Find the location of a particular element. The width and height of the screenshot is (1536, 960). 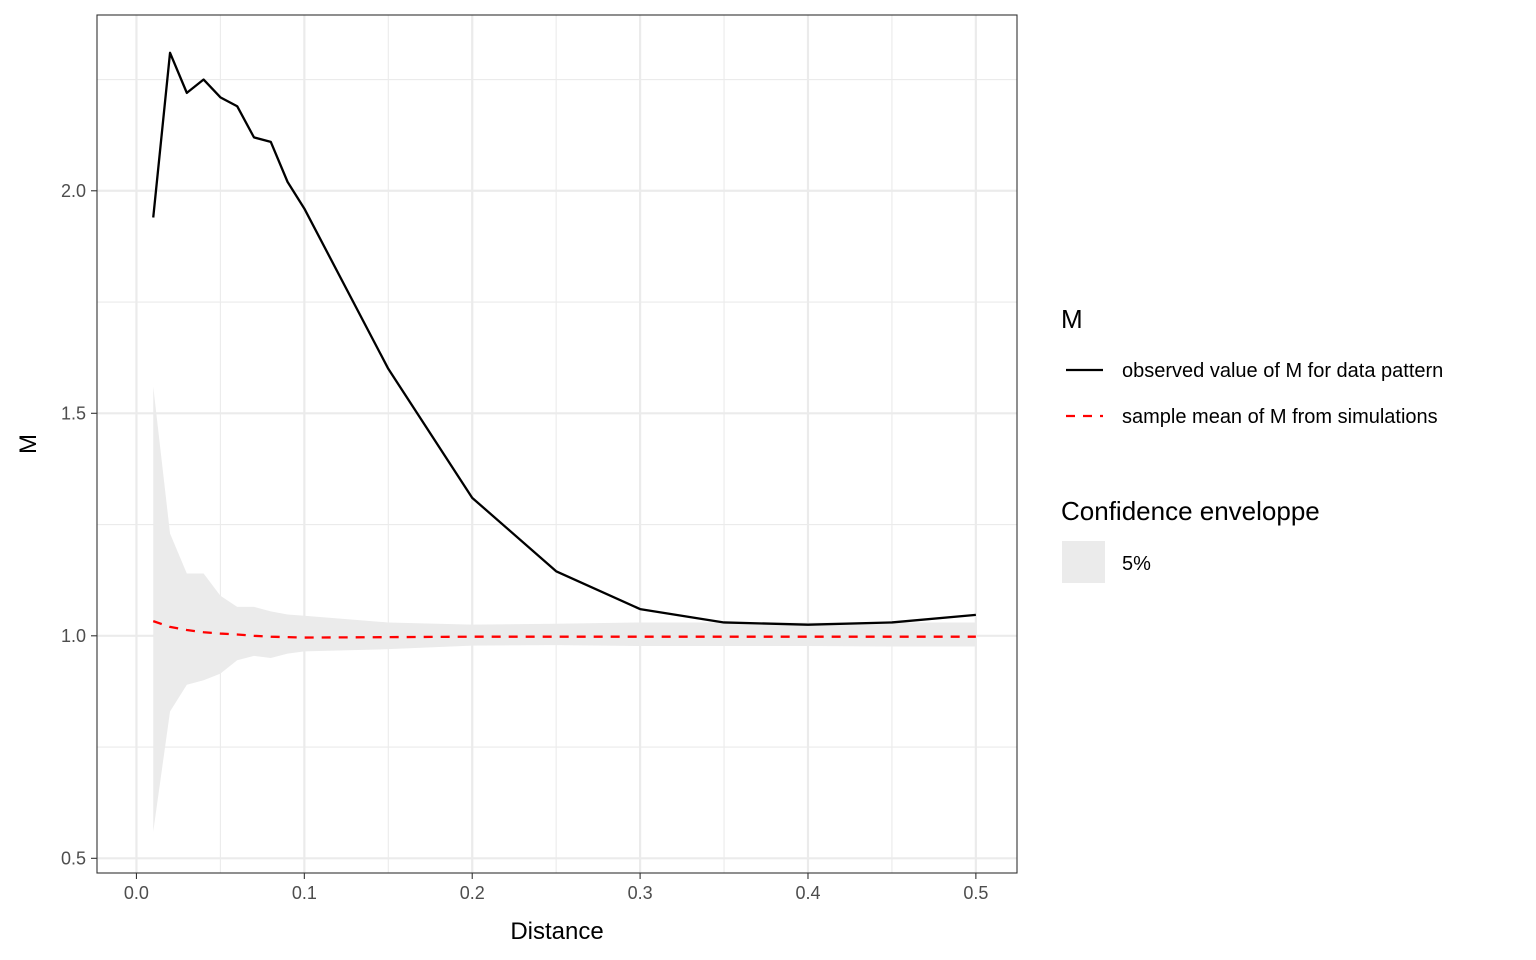

legend-label-envelope: 5% is located at coordinates (1136, 564).